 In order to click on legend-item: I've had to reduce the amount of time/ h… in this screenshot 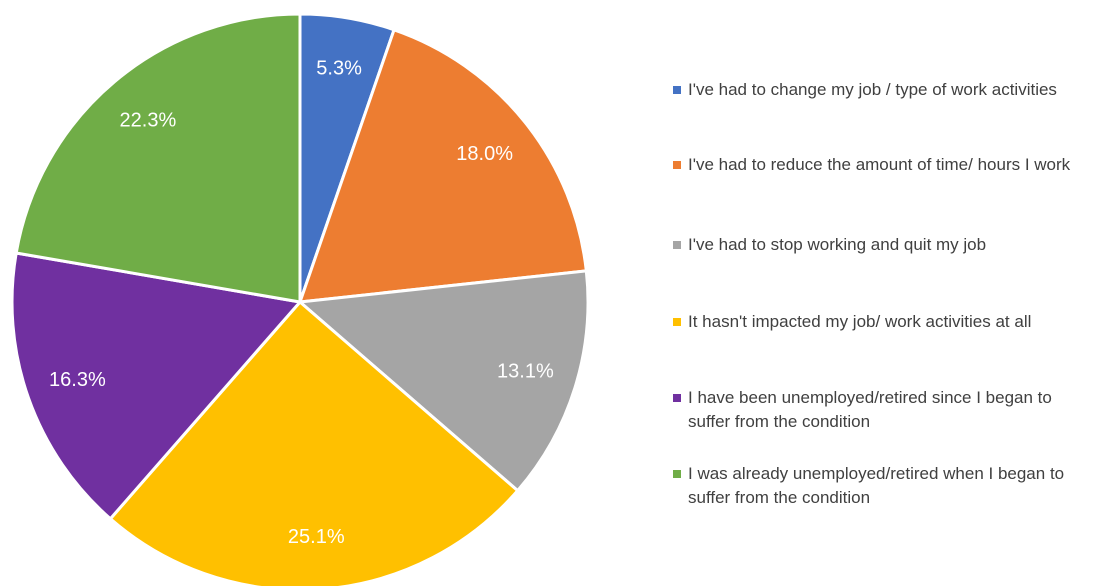, I will do `click(882, 165)`.